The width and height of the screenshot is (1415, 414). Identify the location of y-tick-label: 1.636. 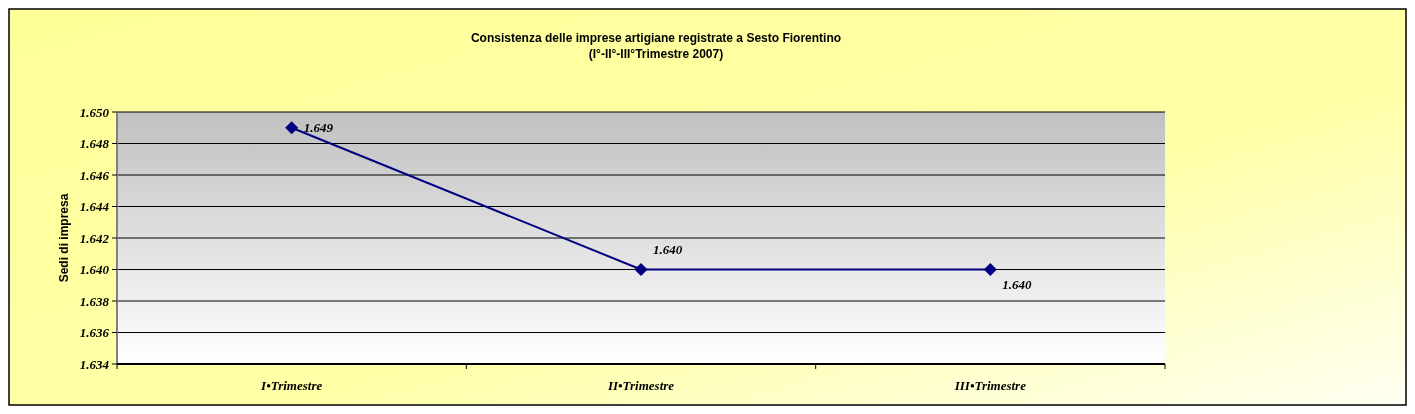
(94, 333).